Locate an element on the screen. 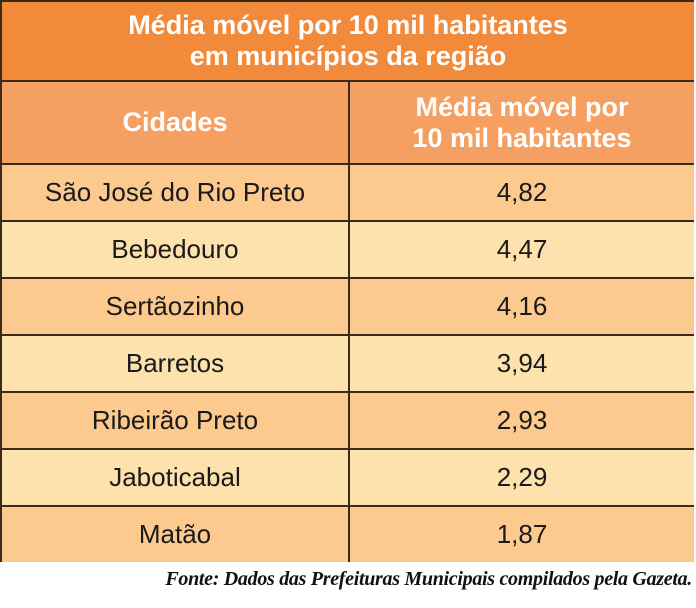  column-header-media: Média móvel por 10 mil habitantes is located at coordinates (522, 122).